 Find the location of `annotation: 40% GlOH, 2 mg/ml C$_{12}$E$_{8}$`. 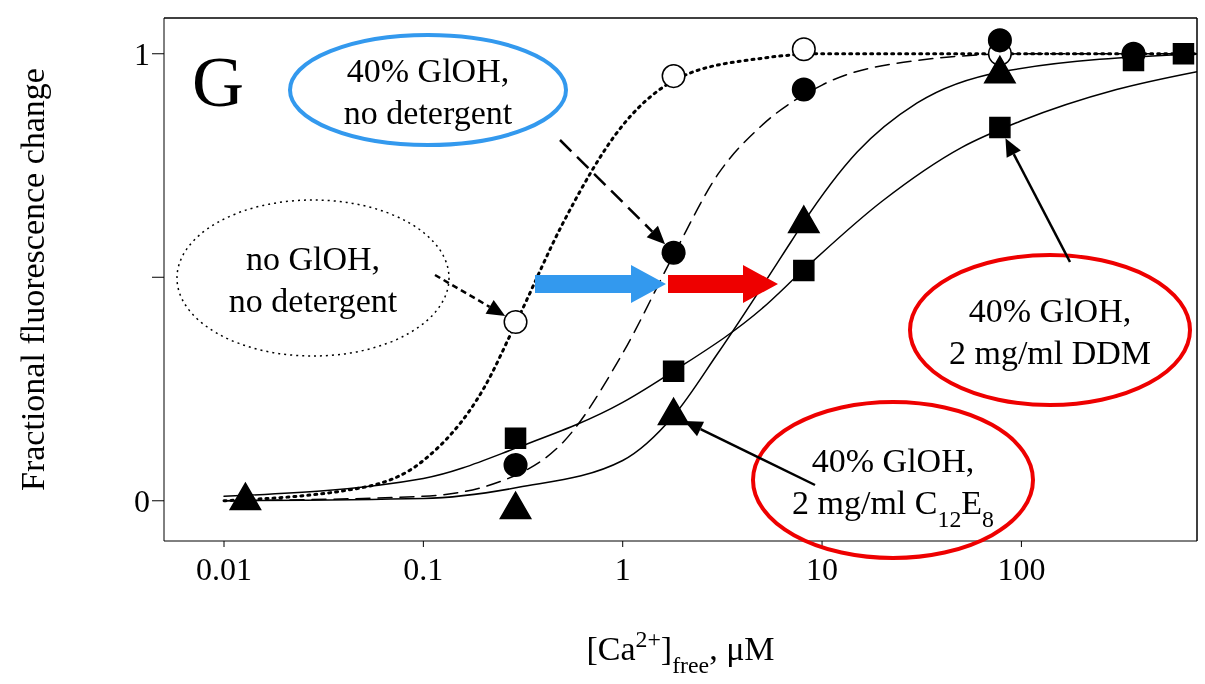

annotation: 40% GlOH, 2 mg/ml C$_{12}$E$_{8}$ is located at coordinates (893, 487).